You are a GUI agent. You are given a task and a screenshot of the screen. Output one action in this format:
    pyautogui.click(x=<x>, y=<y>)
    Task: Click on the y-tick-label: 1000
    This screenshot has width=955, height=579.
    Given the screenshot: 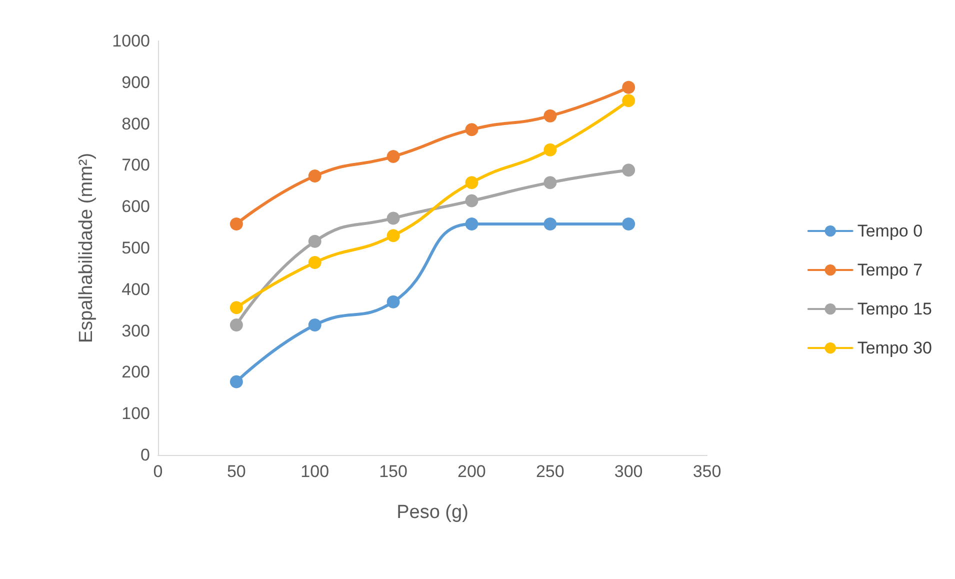 What is the action you would take?
    pyautogui.click(x=131, y=41)
    